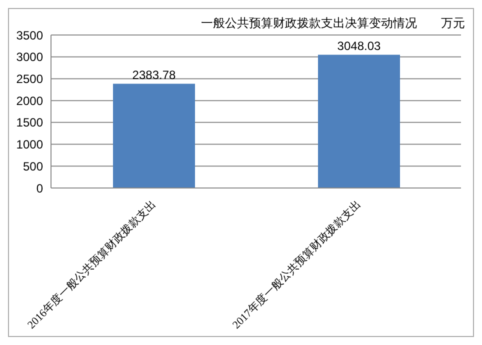  Describe the element at coordinates (33, 166) in the screenshot. I see `y-tick-label: 500` at that location.